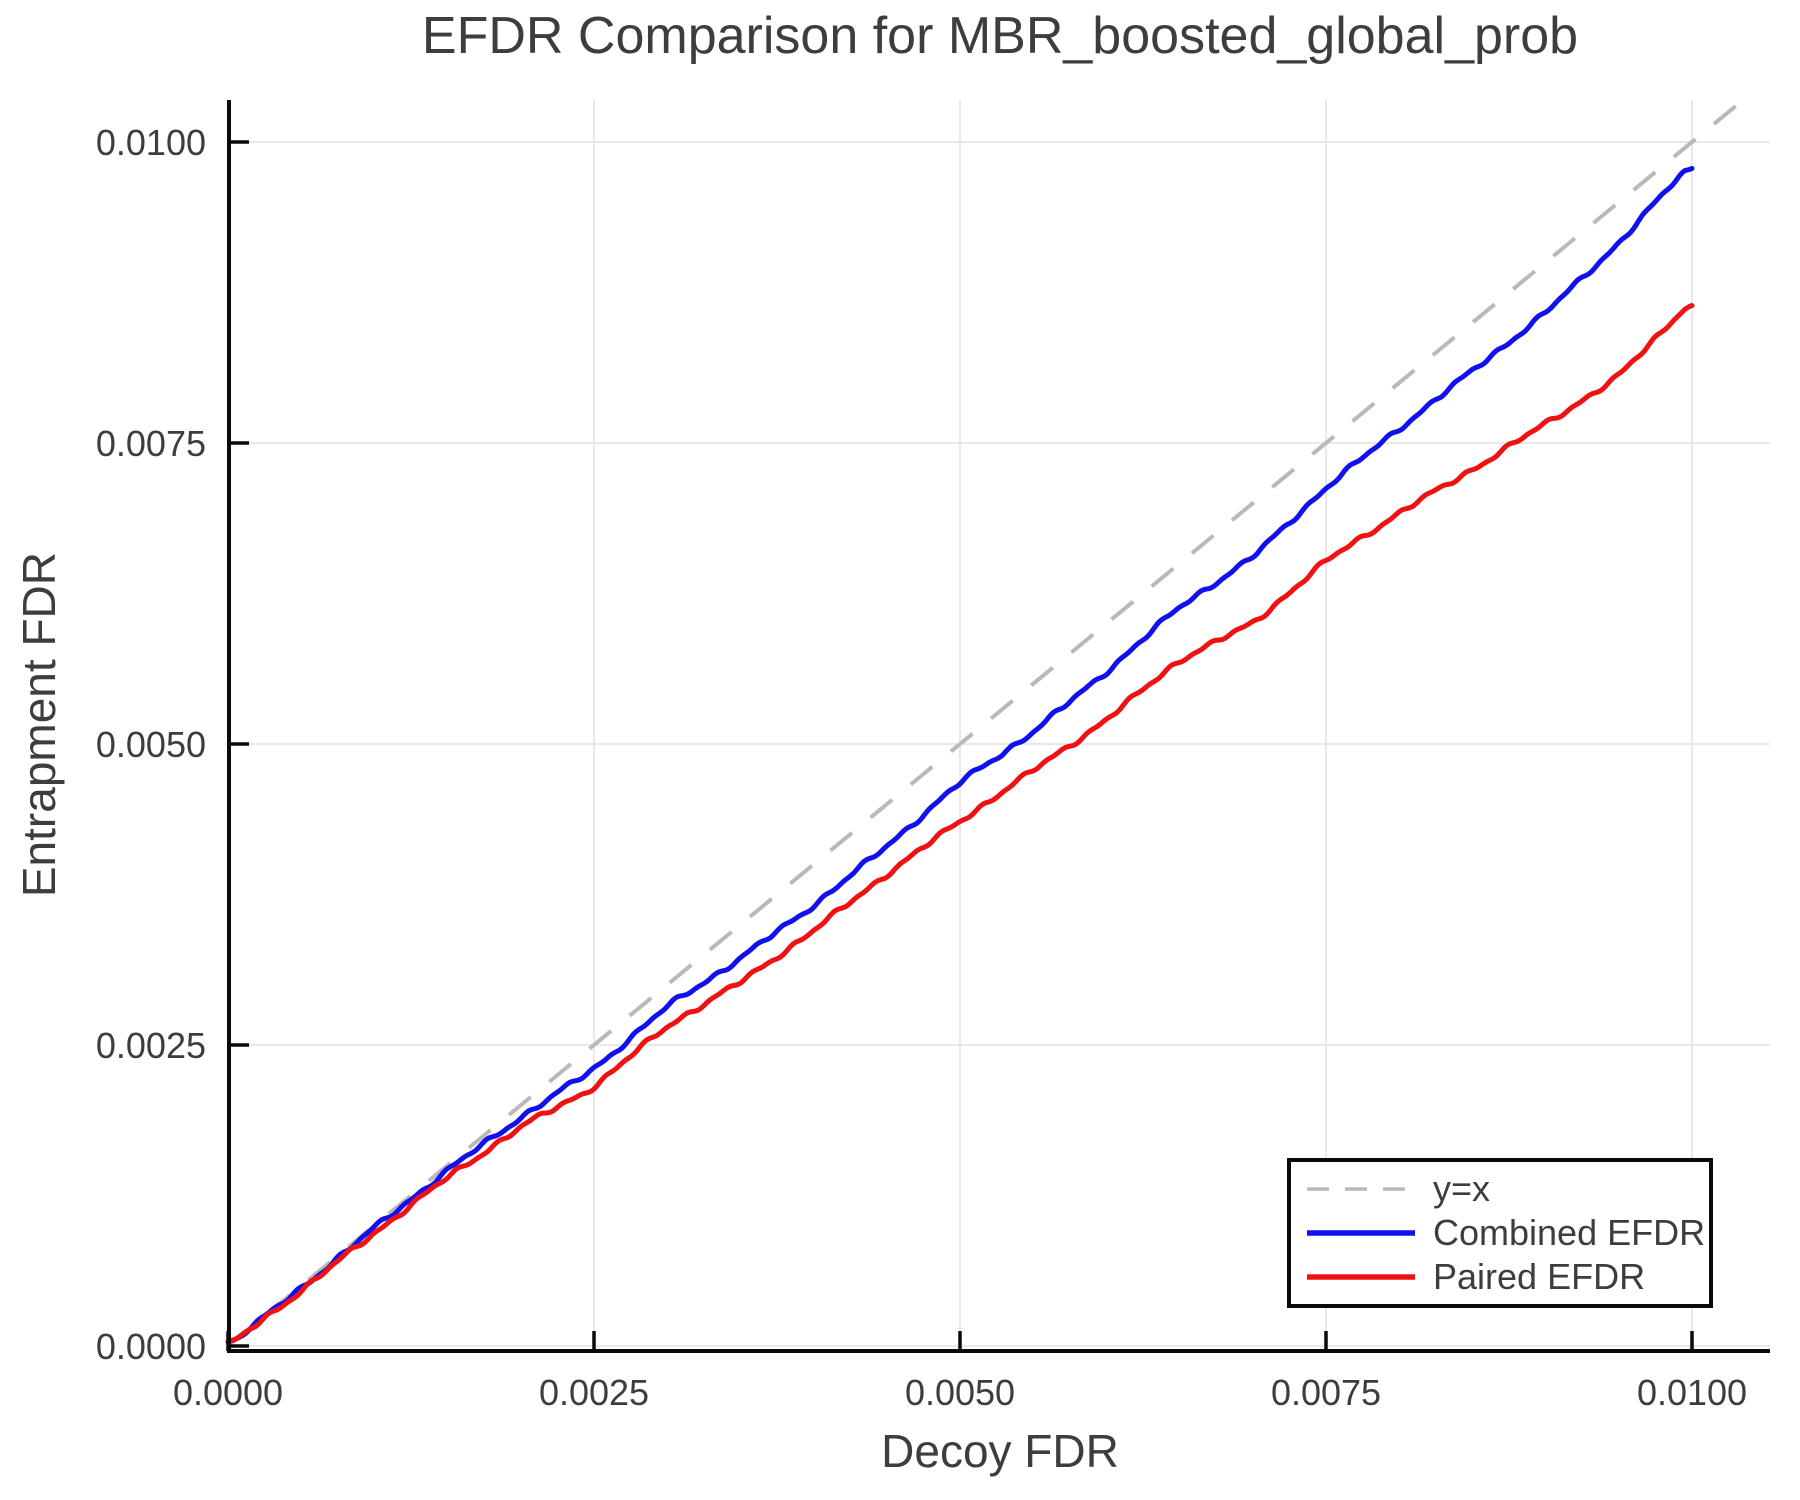  What do you see at coordinates (594, 1392) in the screenshot?
I see `x-tick-label: 0.0025` at bounding box center [594, 1392].